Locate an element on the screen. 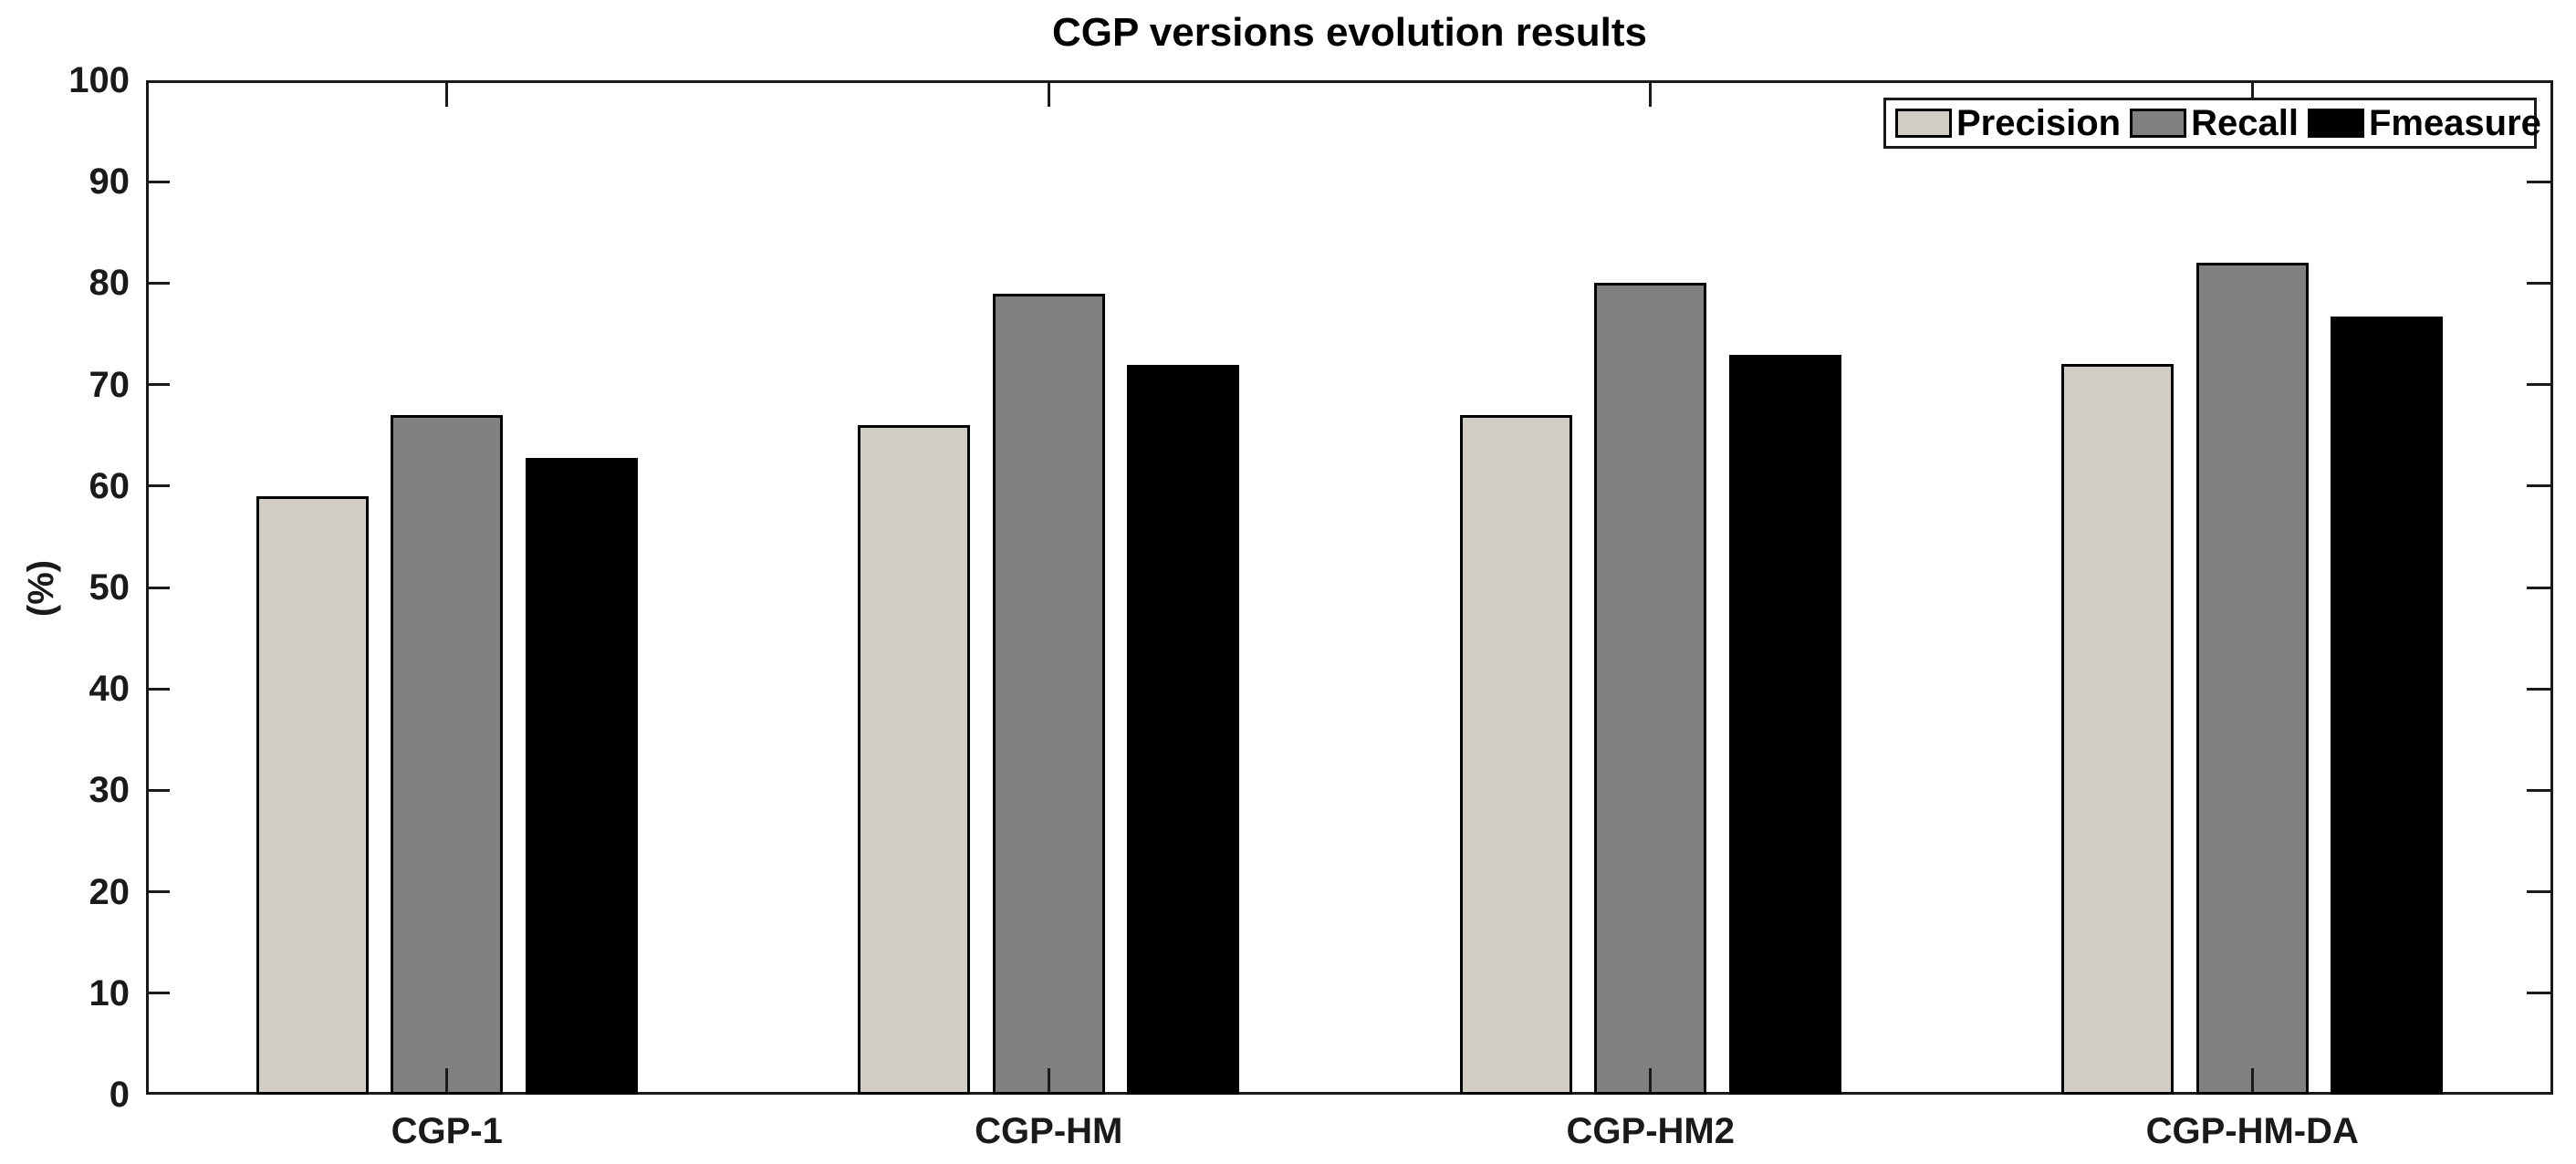 The height and width of the screenshot is (1164, 2576). y-tick-label: 0 is located at coordinates (119, 1095).